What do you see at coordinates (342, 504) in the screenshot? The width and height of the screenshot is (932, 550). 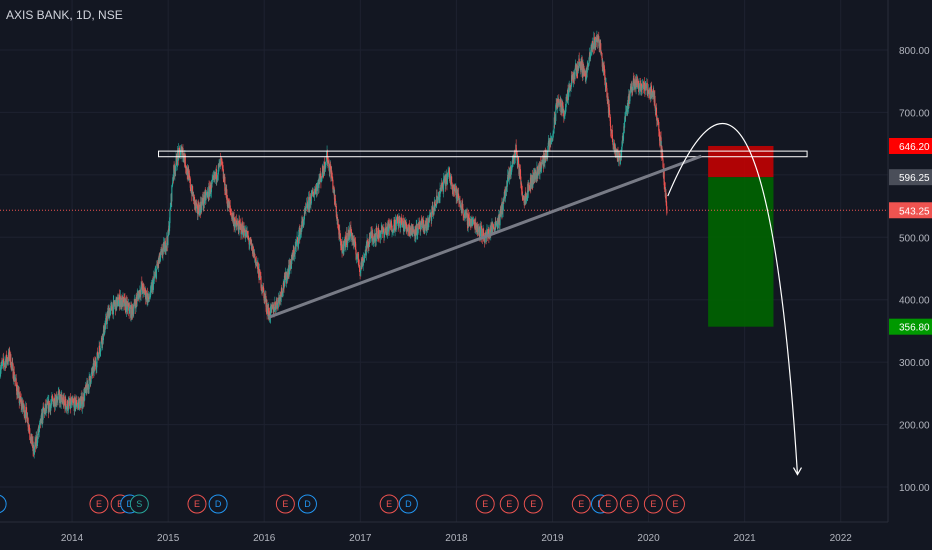 I see `event-markers: EDEEDSEDEDEDEEEEDEEEE` at bounding box center [342, 504].